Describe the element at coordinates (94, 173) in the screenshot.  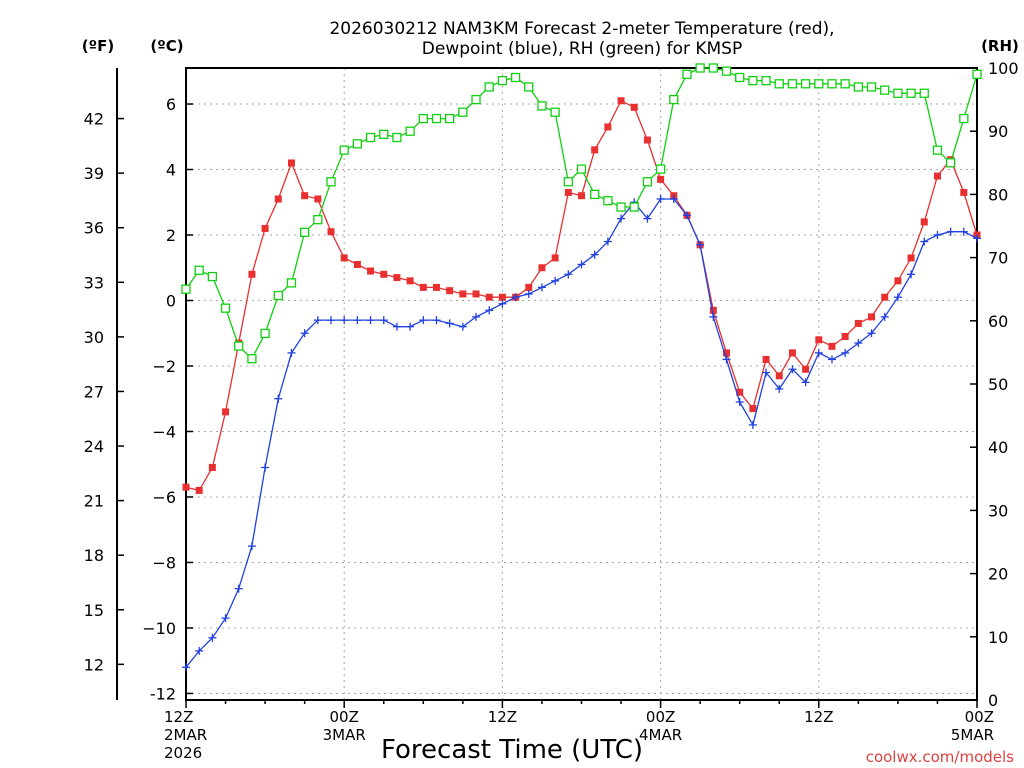
I see `f-tick-label: 39` at that location.